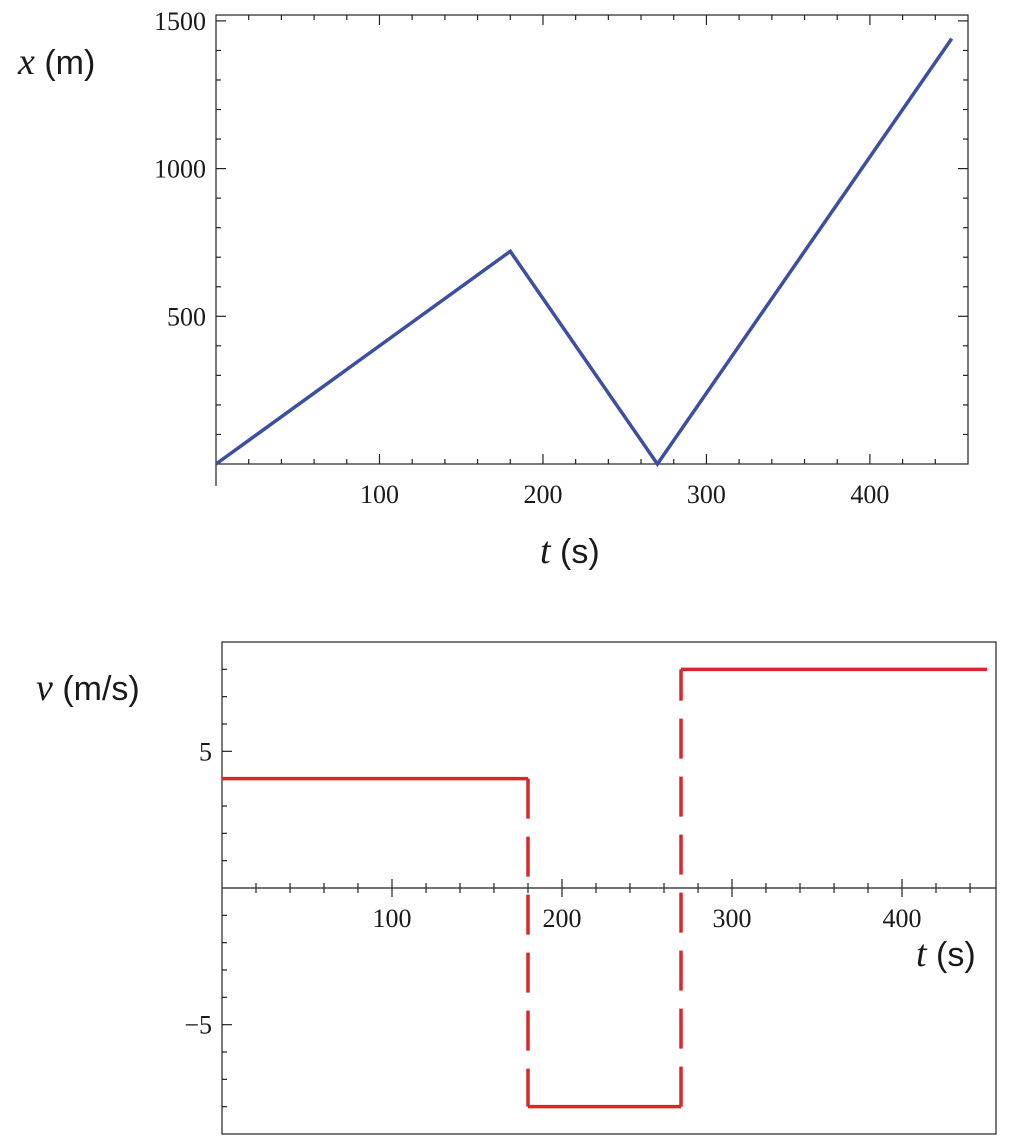 The width and height of the screenshot is (1013, 1146). Describe the element at coordinates (922, 954) in the screenshot. I see `velocity-x-axis-var: t` at that location.